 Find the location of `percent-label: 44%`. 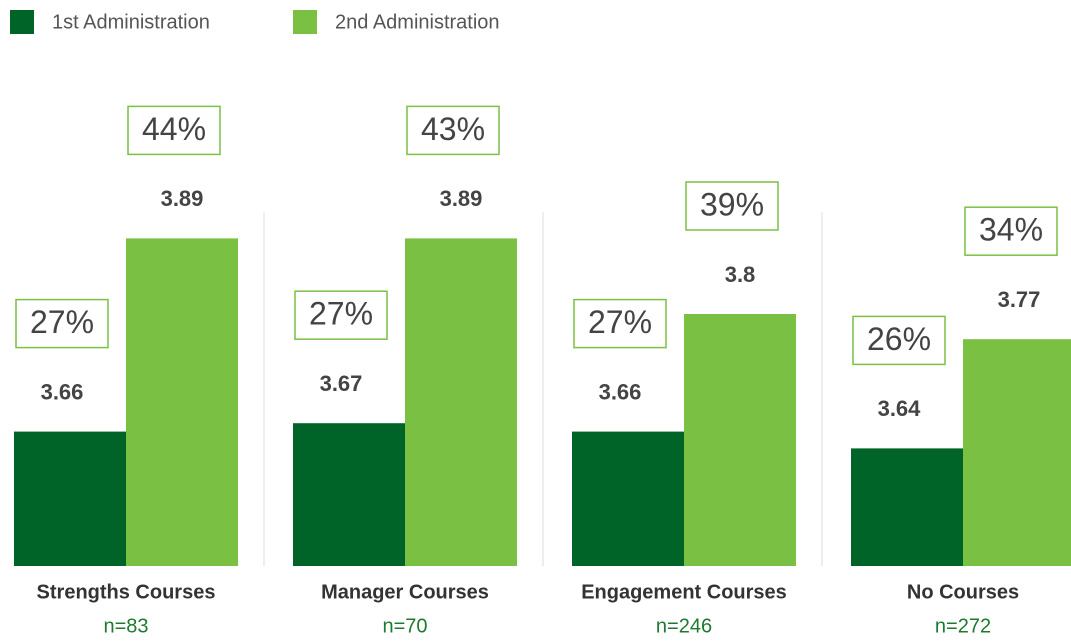

percent-label: 44% is located at coordinates (174, 129).